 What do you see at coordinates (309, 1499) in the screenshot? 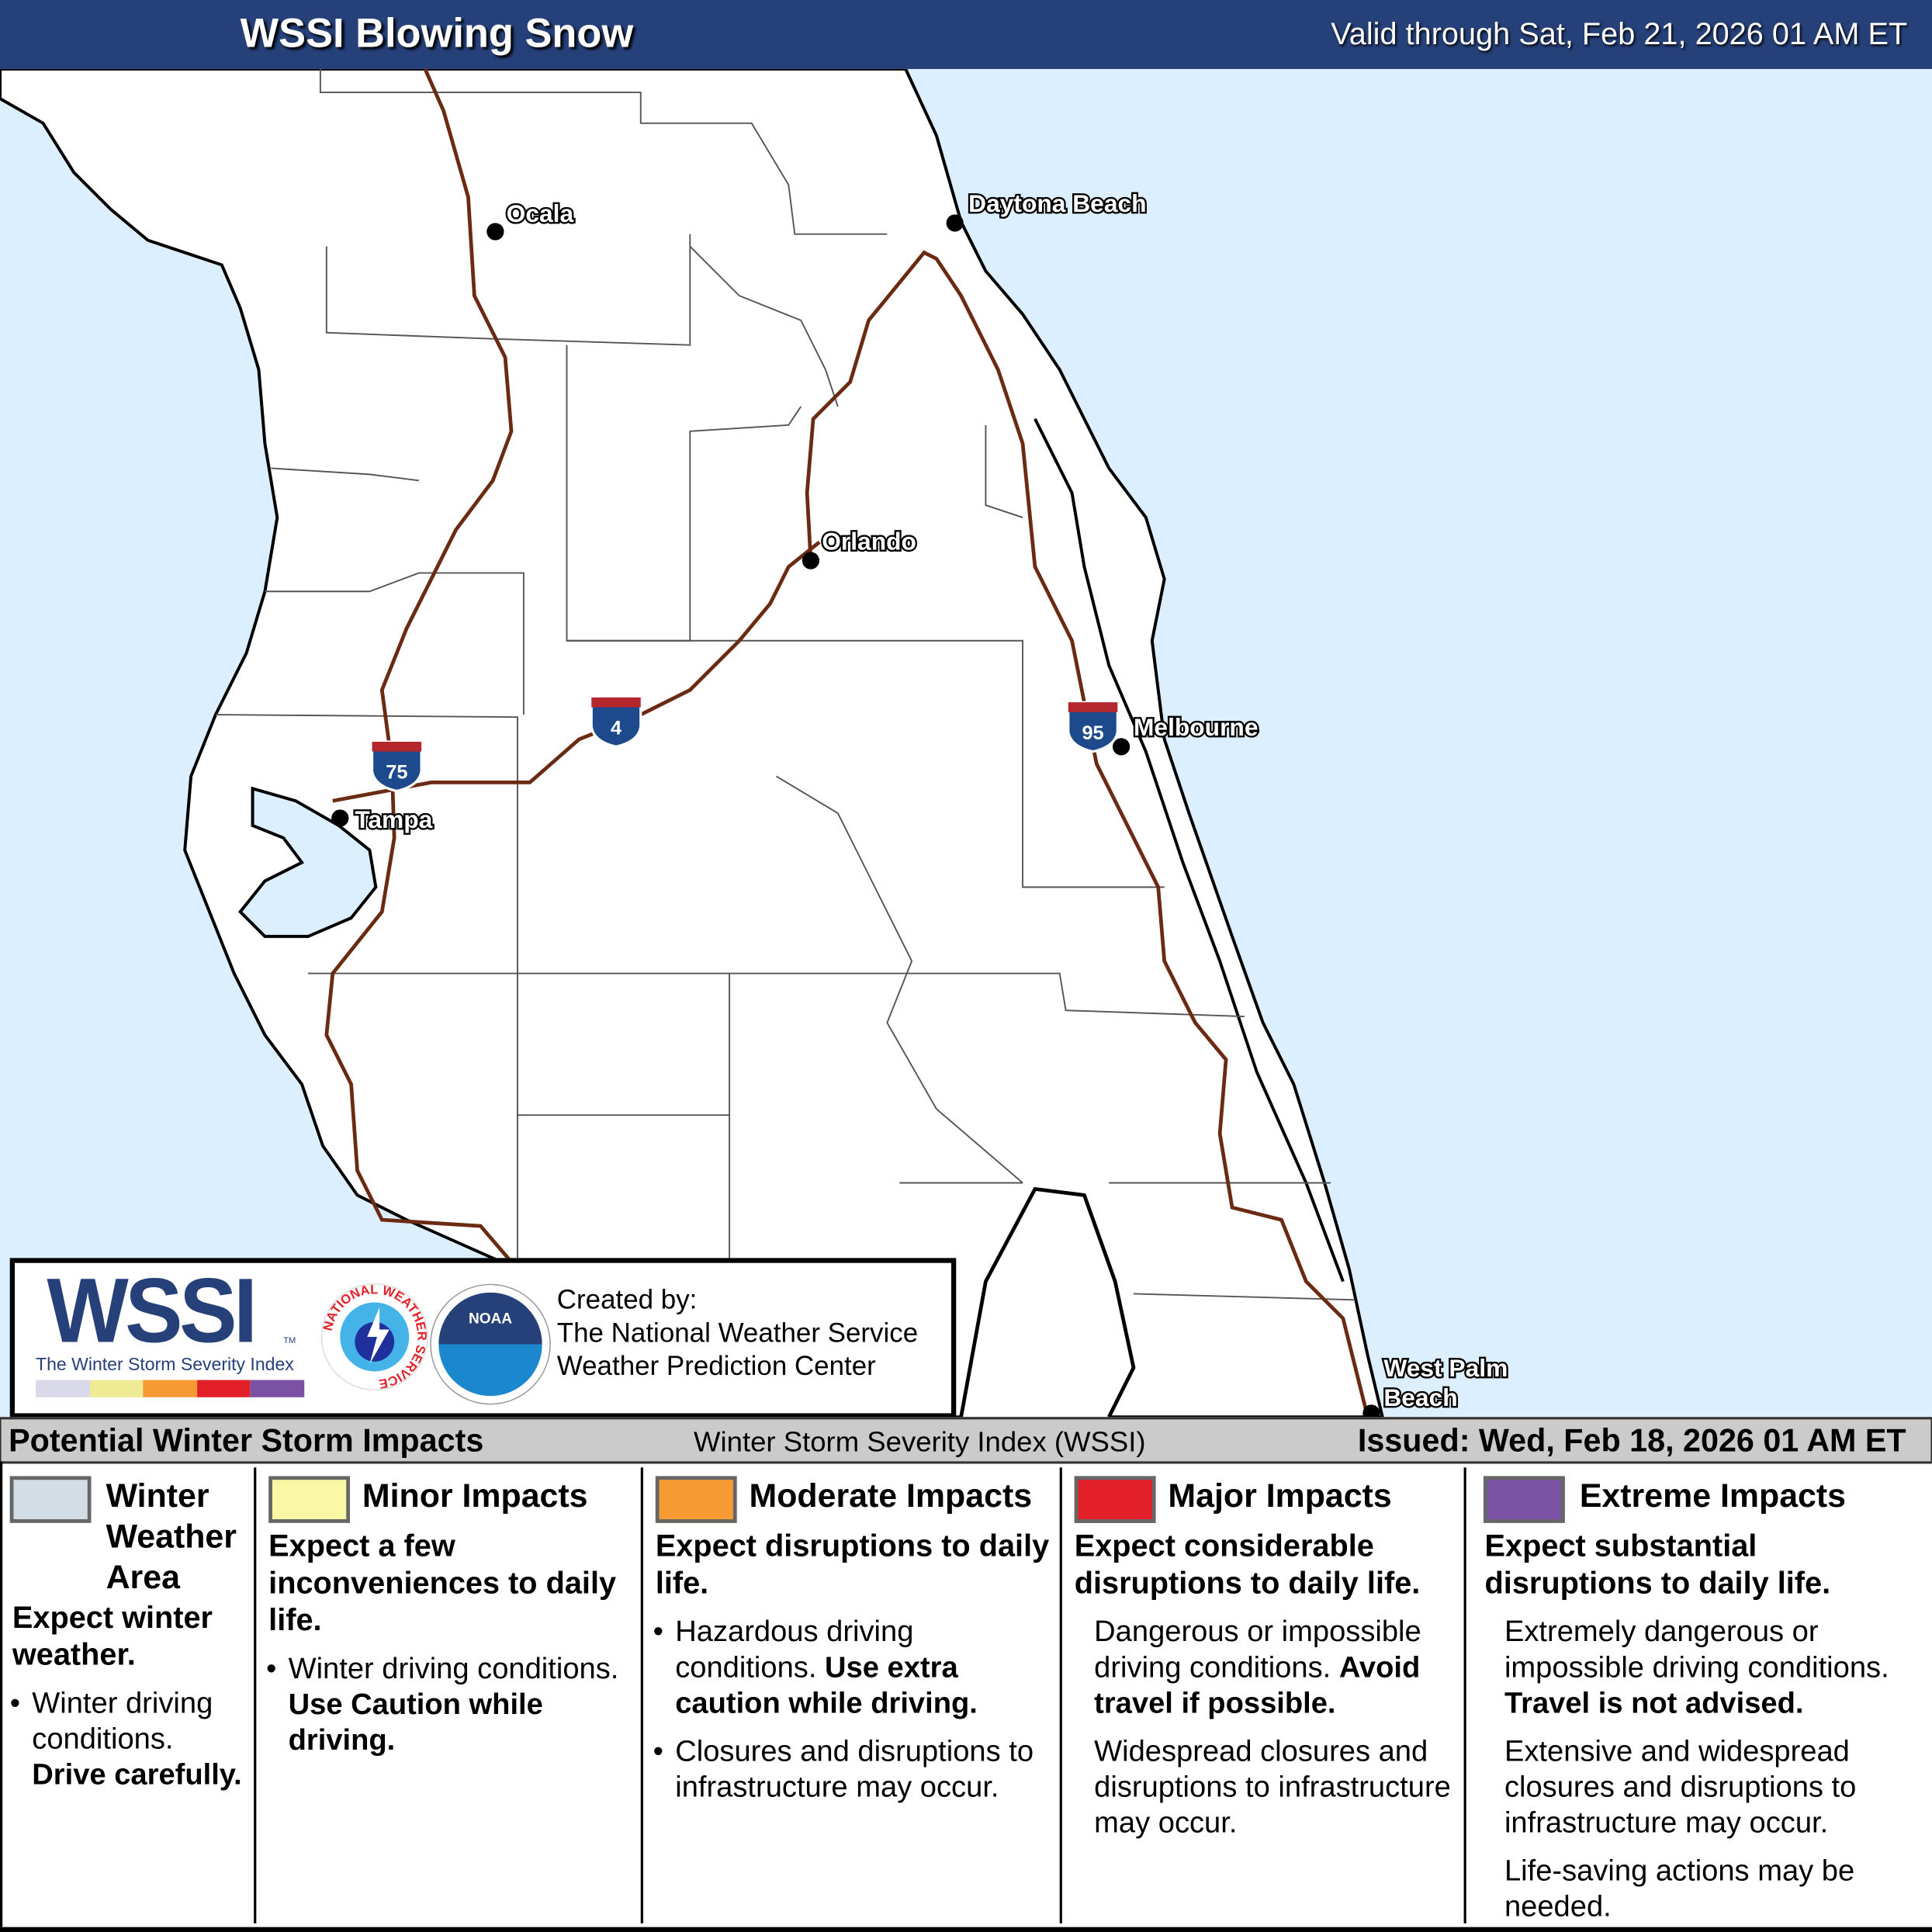
I see `swatch-minor` at bounding box center [309, 1499].